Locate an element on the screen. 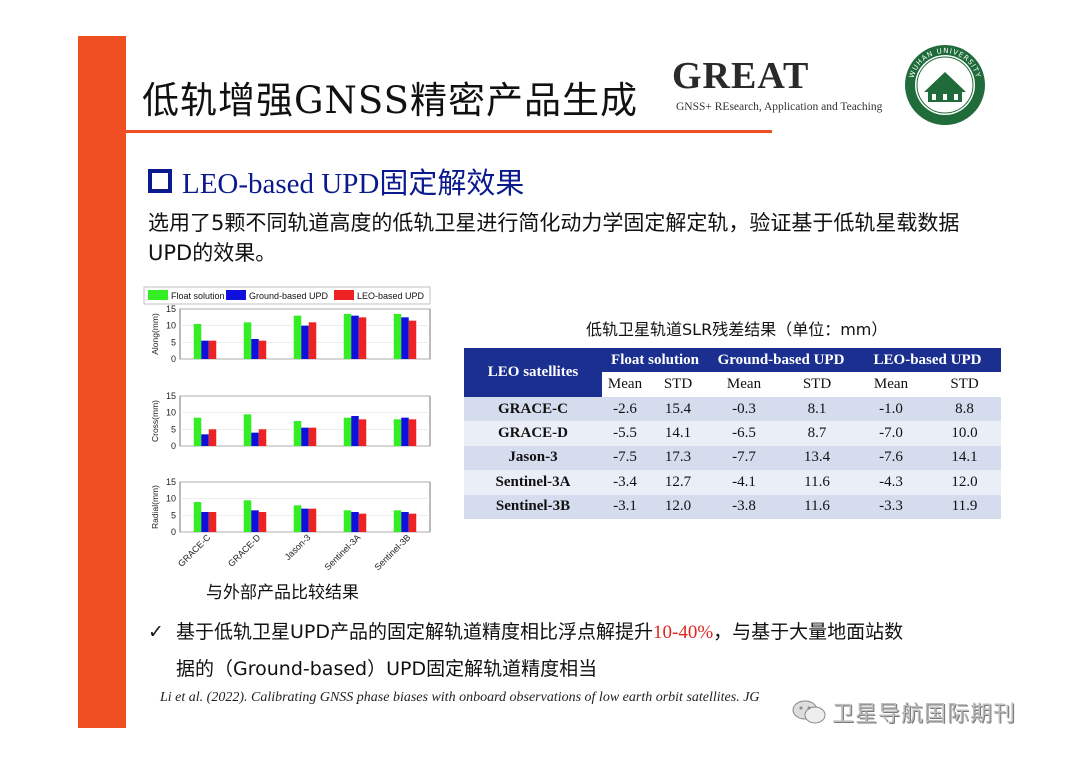 This screenshot has height=764, width=1080. table-group-header: Ground-based UPD is located at coordinates (781, 360).